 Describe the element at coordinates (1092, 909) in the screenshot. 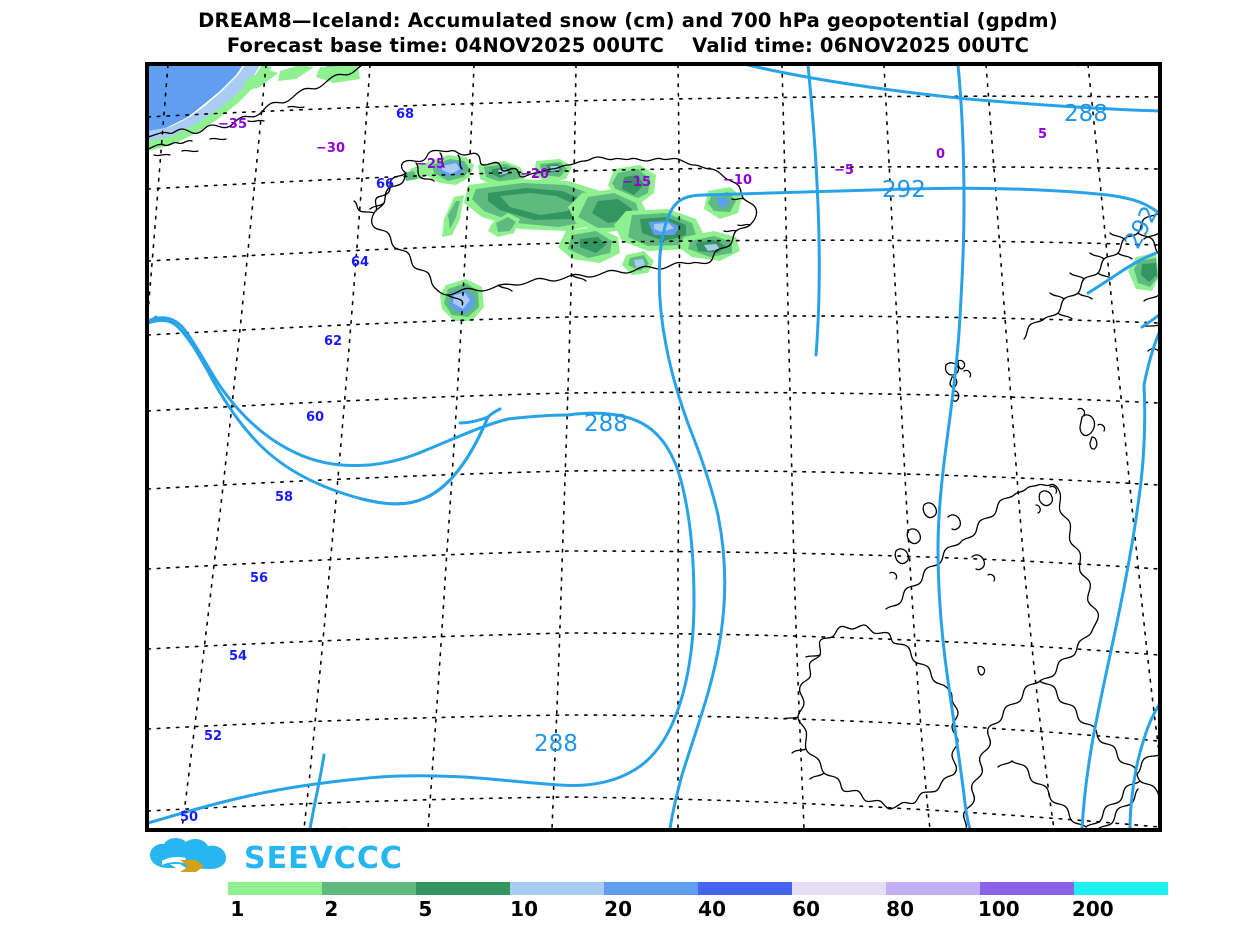

I see `colorbar-tick-200: 200` at that location.